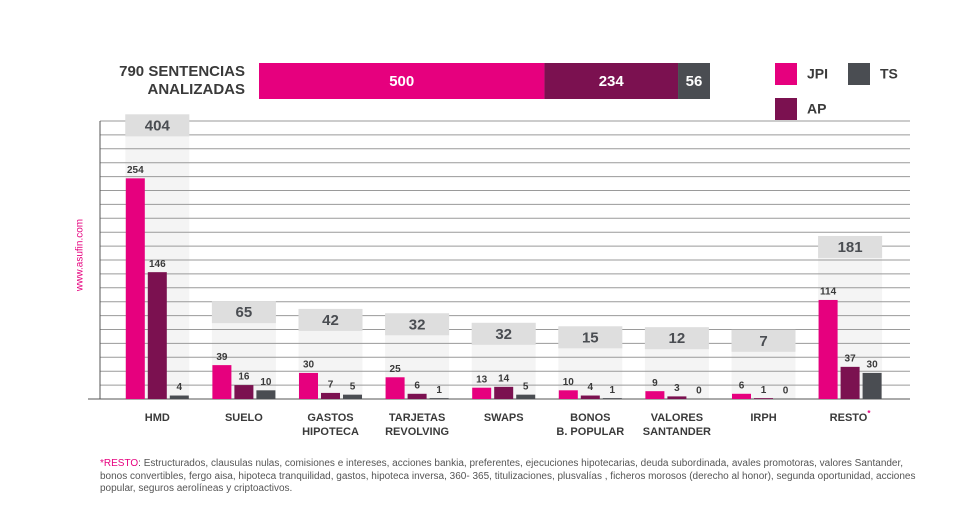 The image size is (957, 518). I want to click on x-tick-label: RESTO*, so click(851, 416).